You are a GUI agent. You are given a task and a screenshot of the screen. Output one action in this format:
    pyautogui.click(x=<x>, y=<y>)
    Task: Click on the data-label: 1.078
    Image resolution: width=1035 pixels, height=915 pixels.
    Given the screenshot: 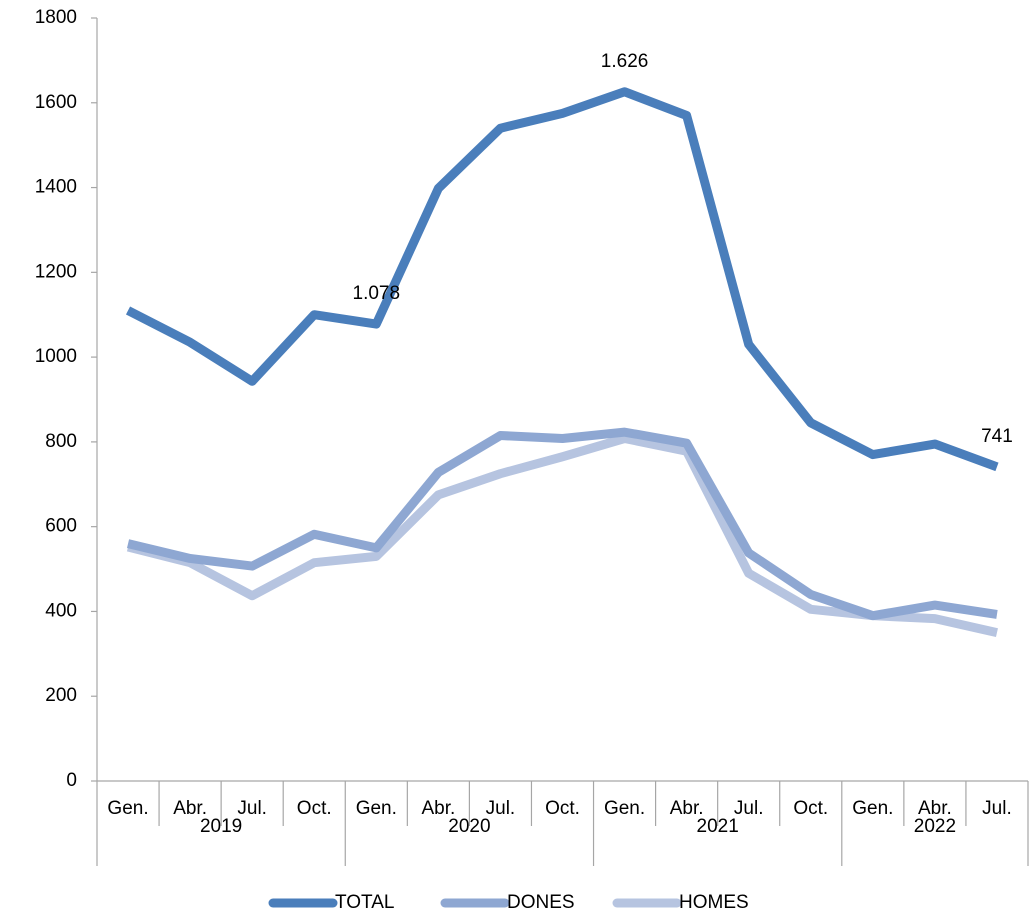 What is the action you would take?
    pyautogui.click(x=377, y=293)
    